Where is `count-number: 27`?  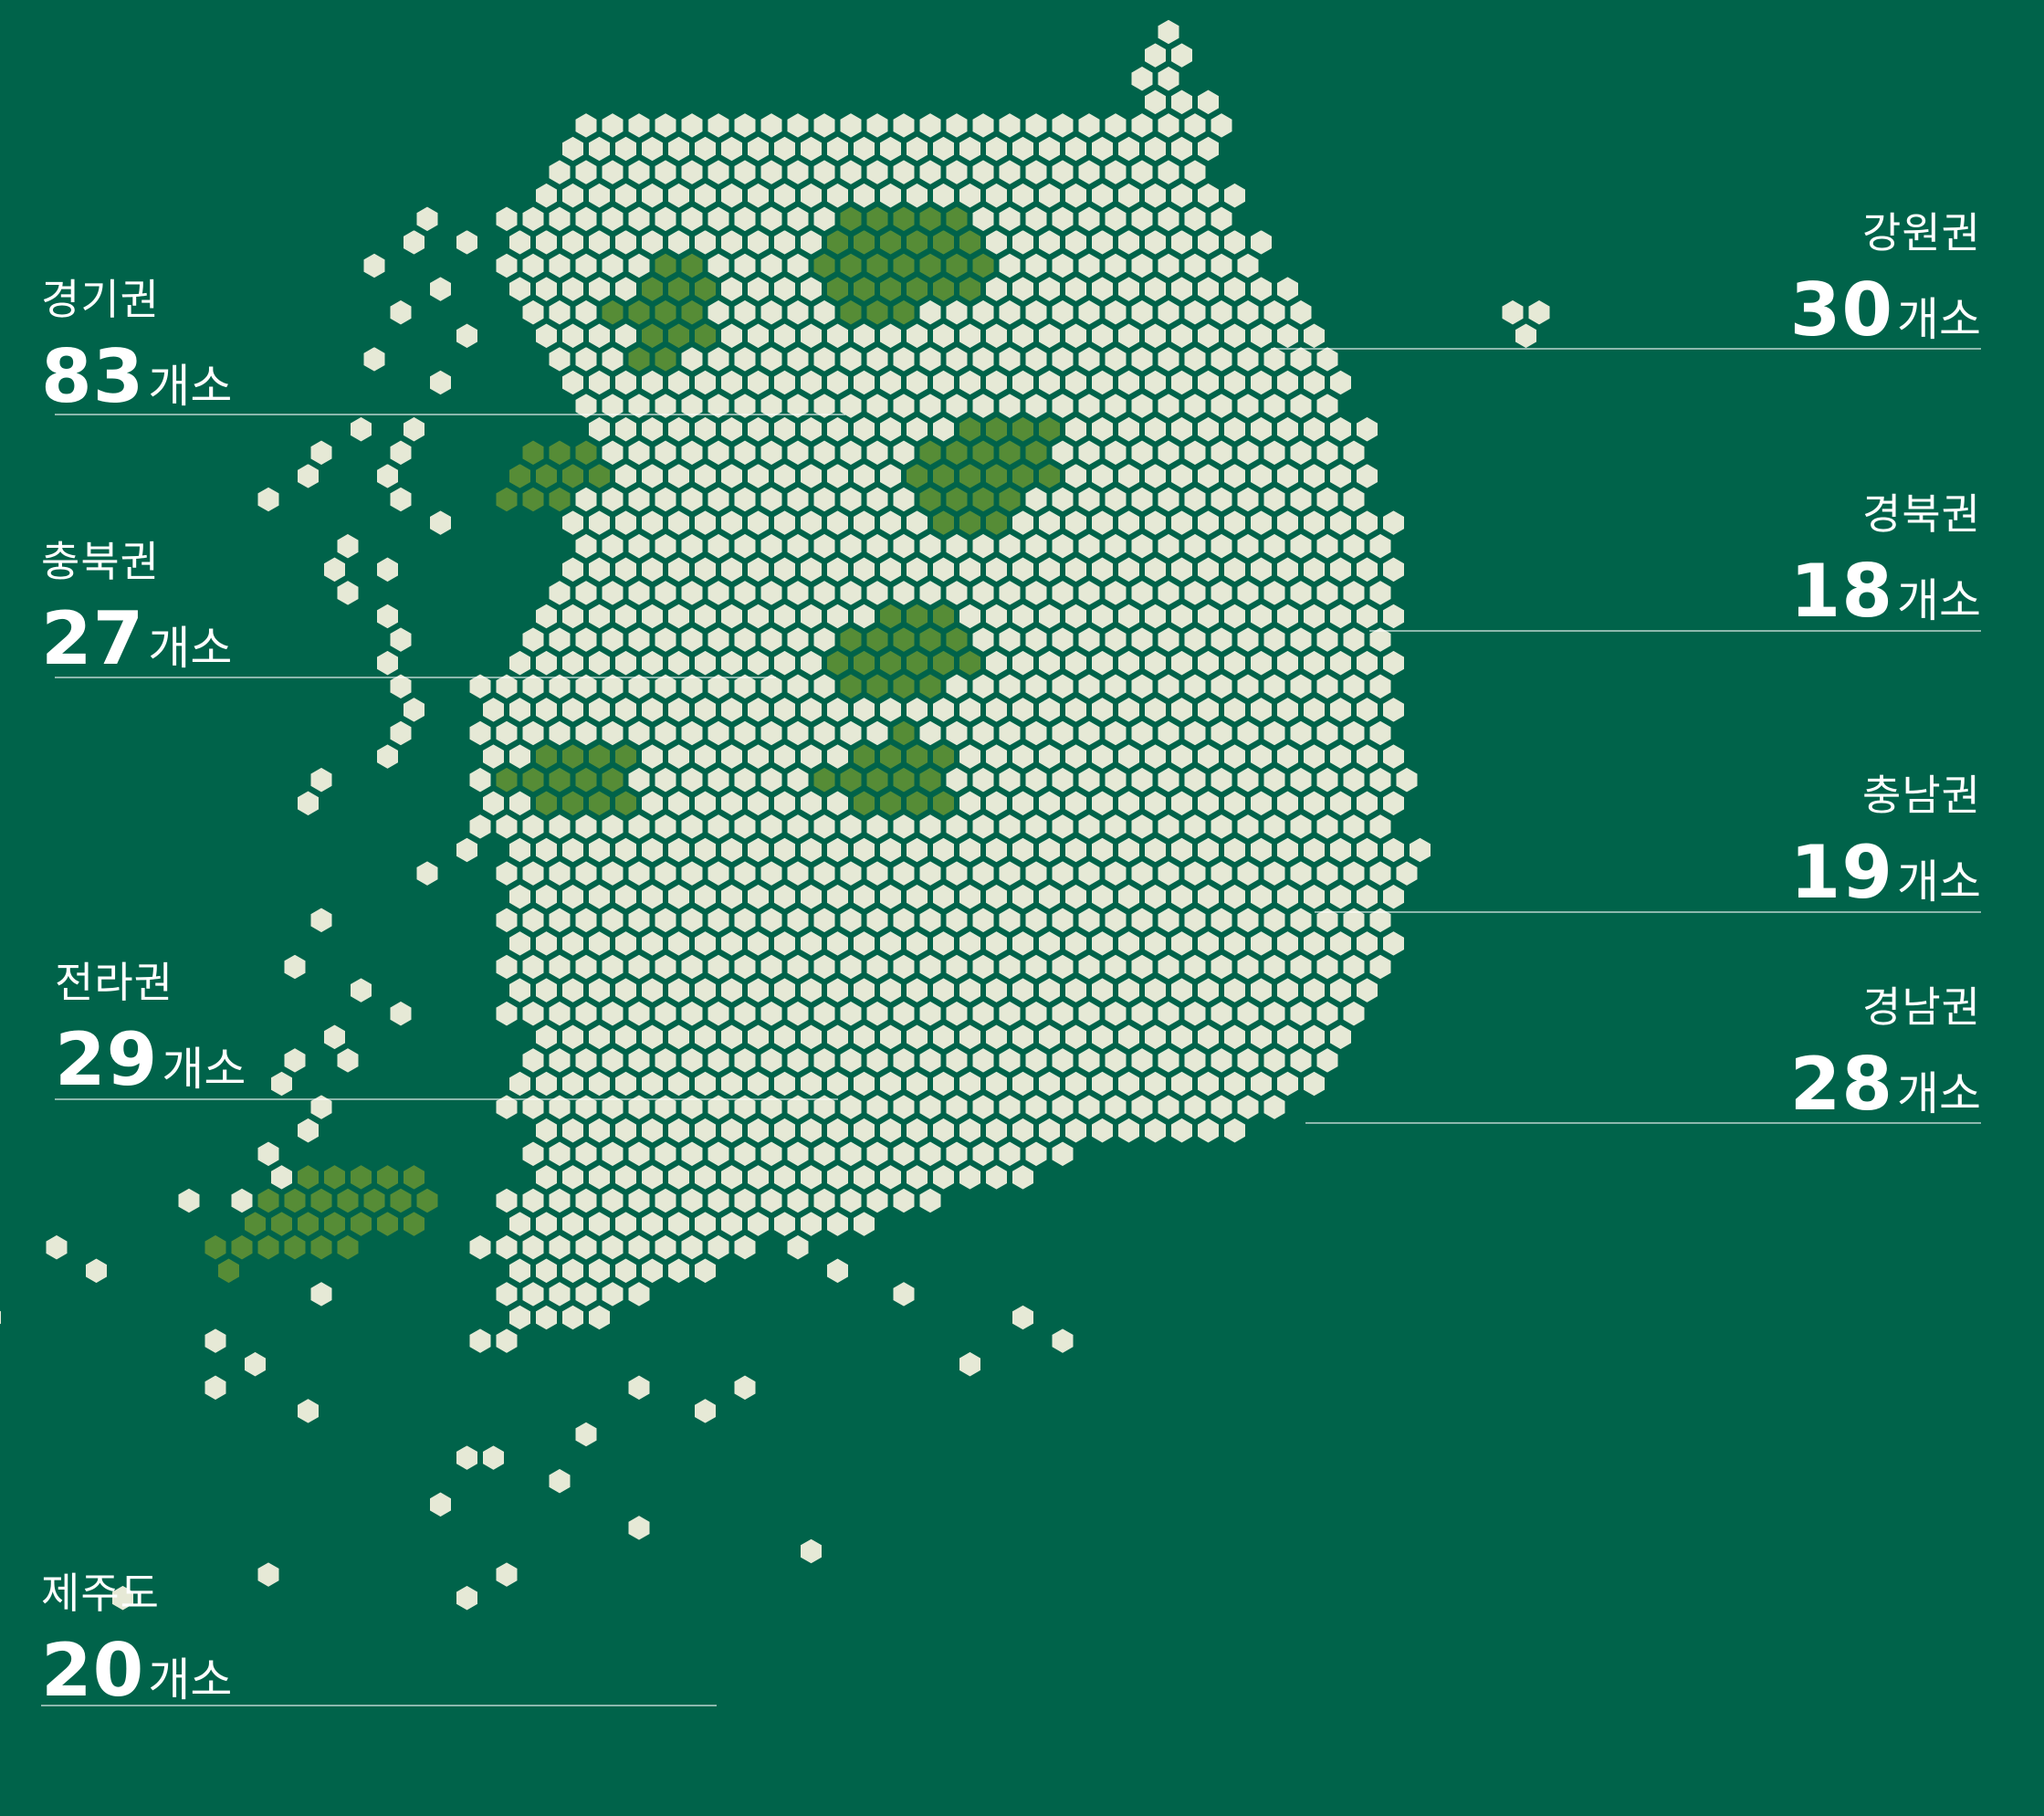 count-number: 27 is located at coordinates (93, 638).